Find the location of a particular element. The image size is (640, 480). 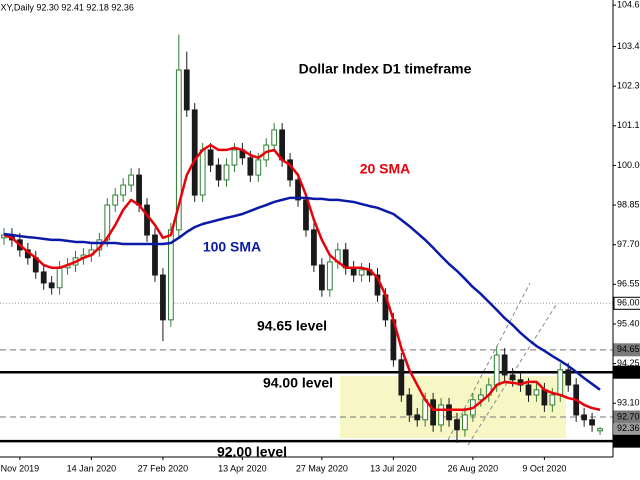

annotation: 94.65 level is located at coordinates (292, 326).